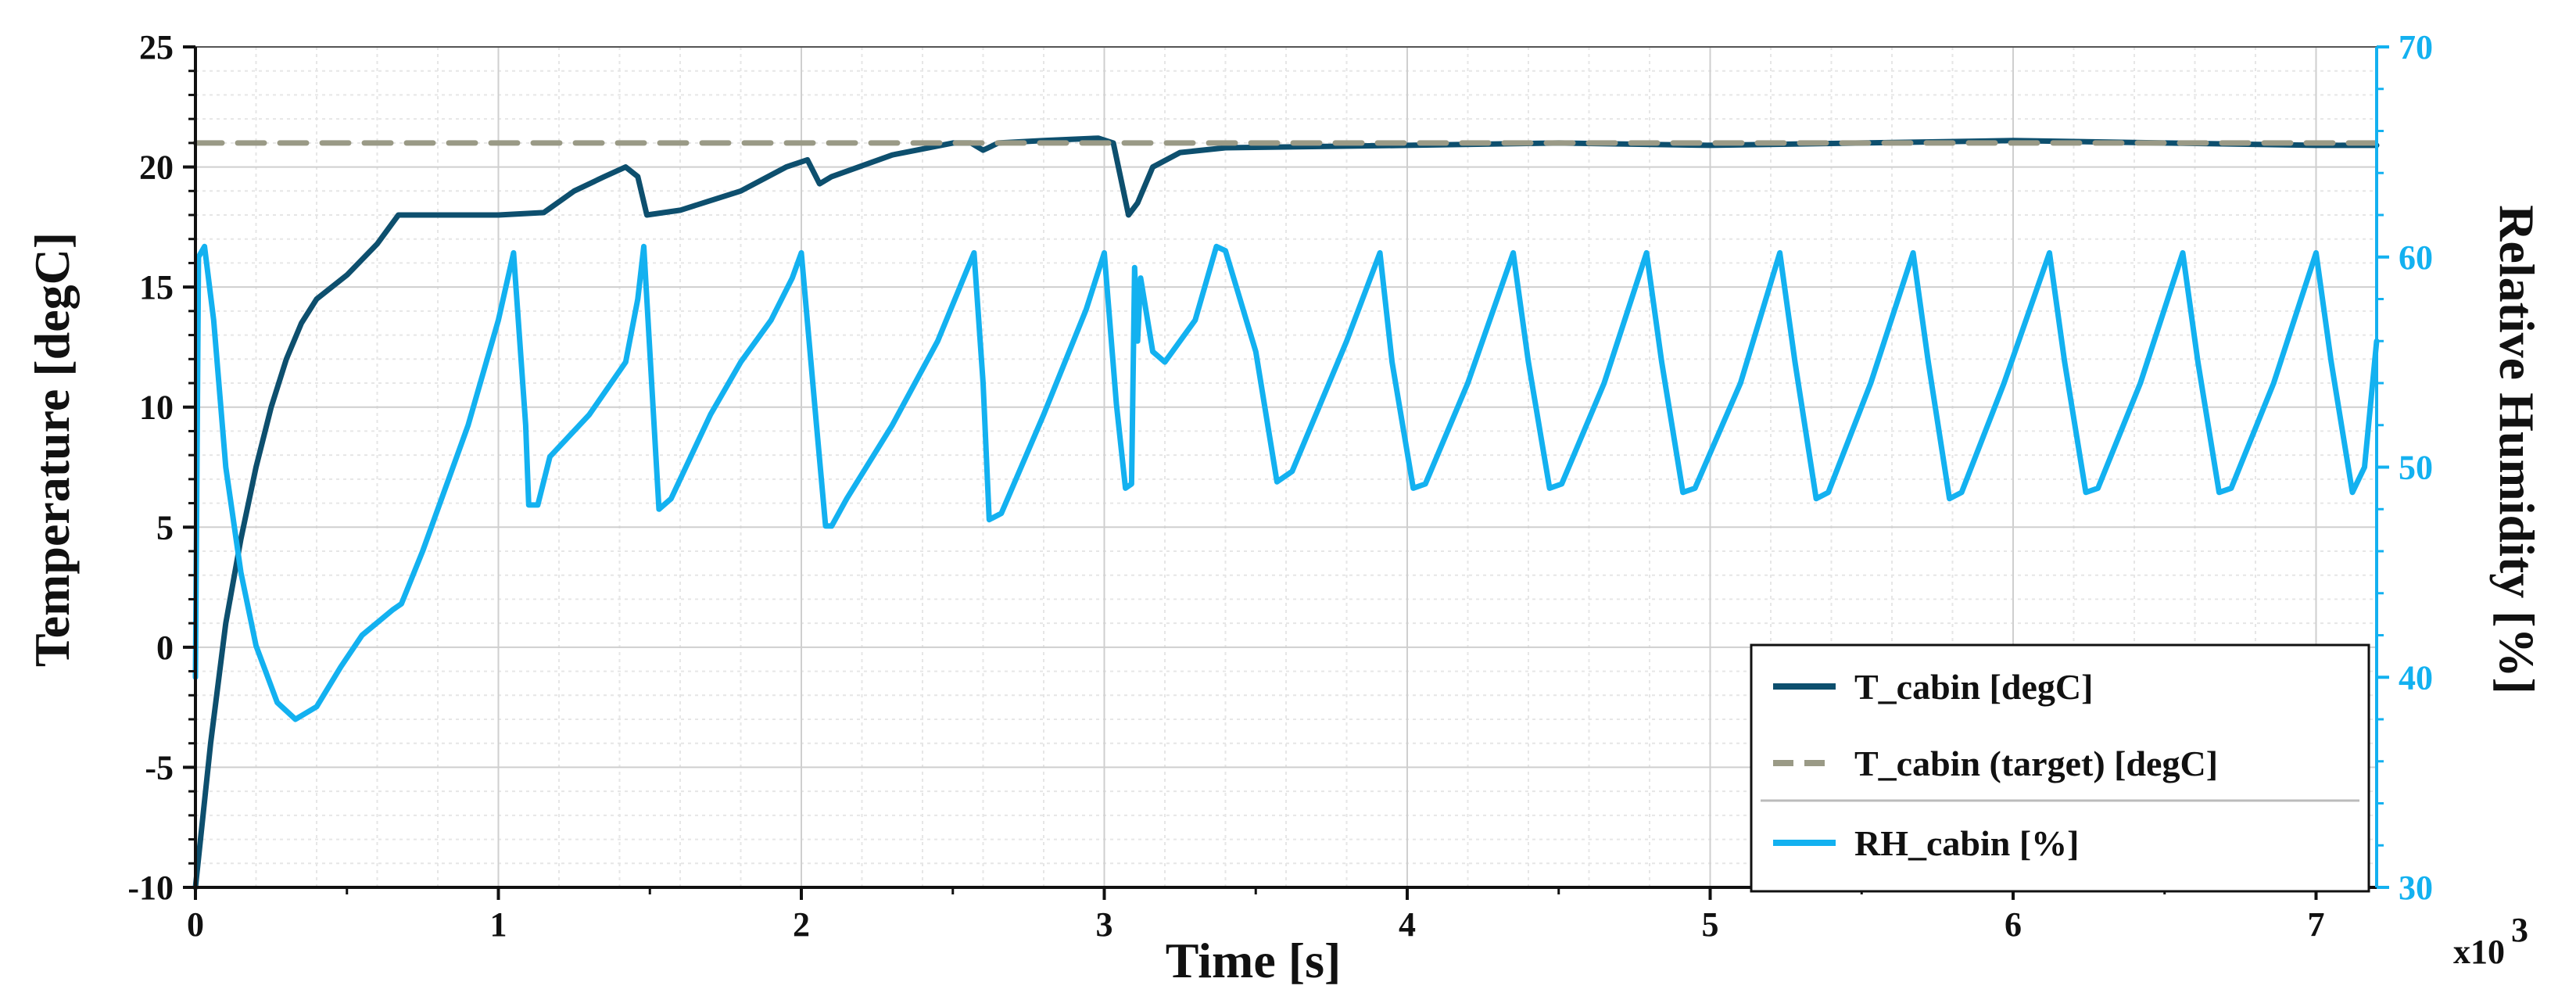  I want to click on x-multiplier-label: x103, so click(2490, 941).